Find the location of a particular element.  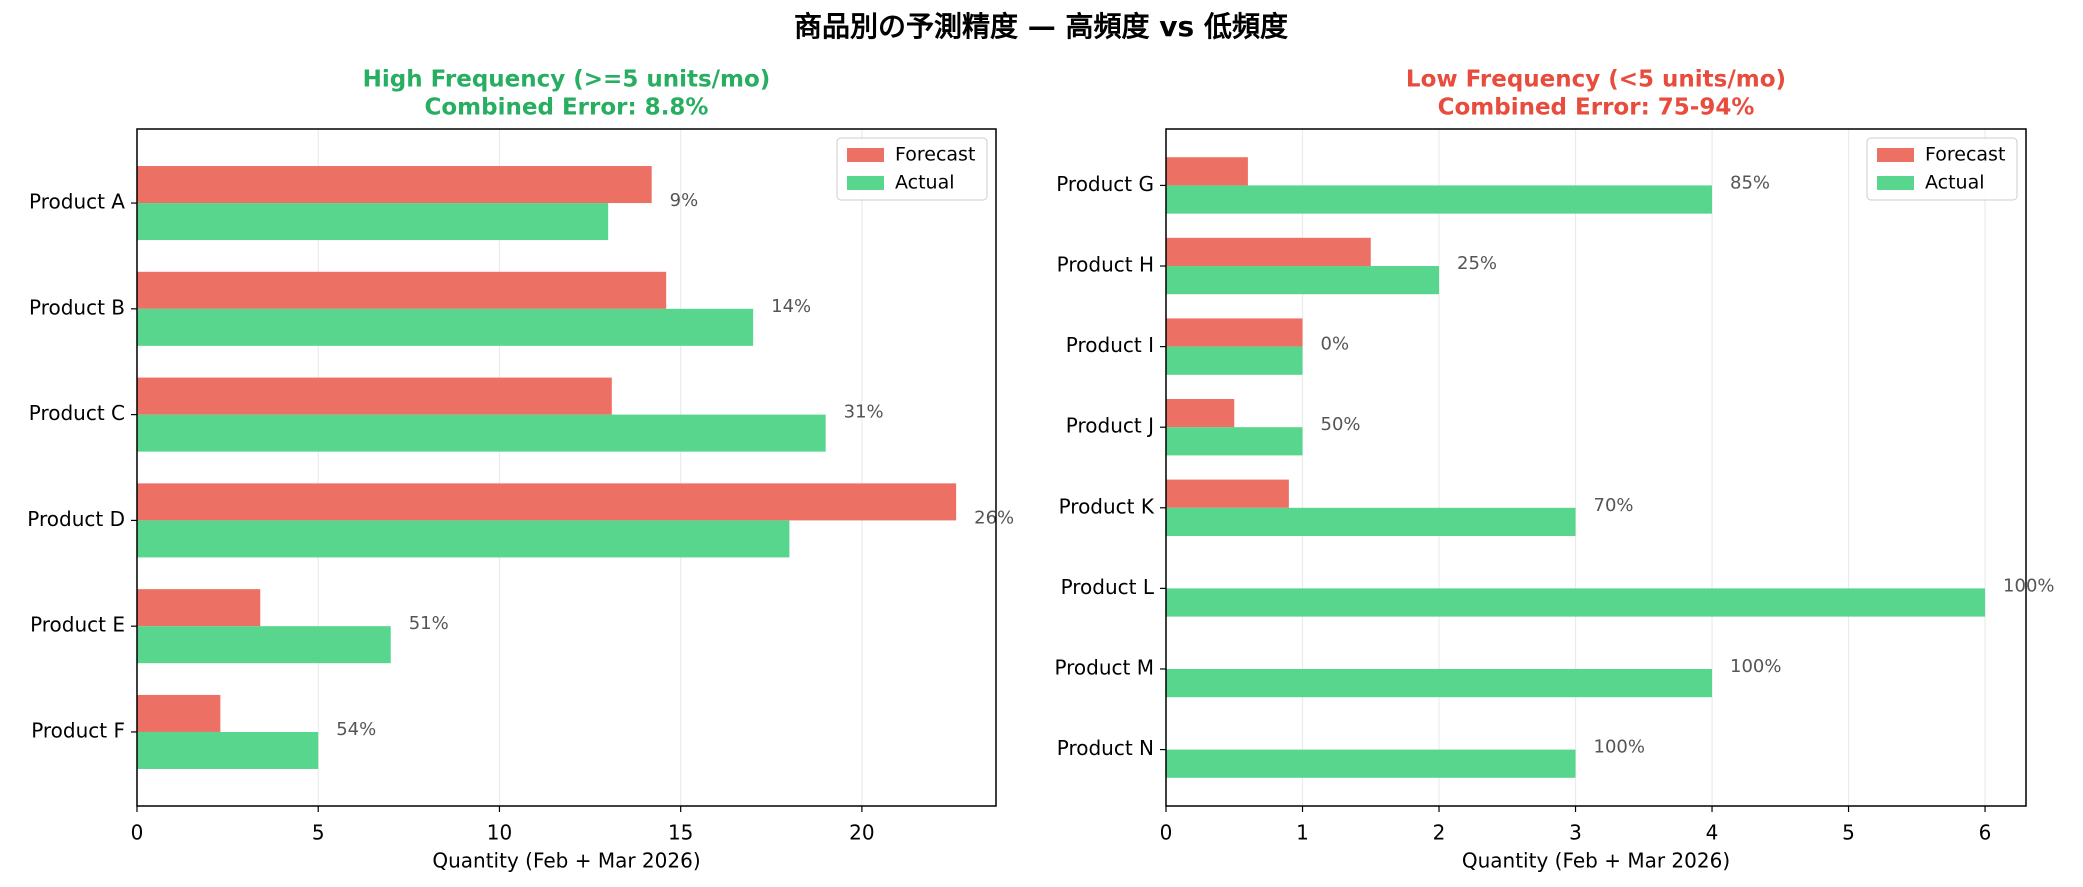

x-tick-label: 15 is located at coordinates (680, 833).